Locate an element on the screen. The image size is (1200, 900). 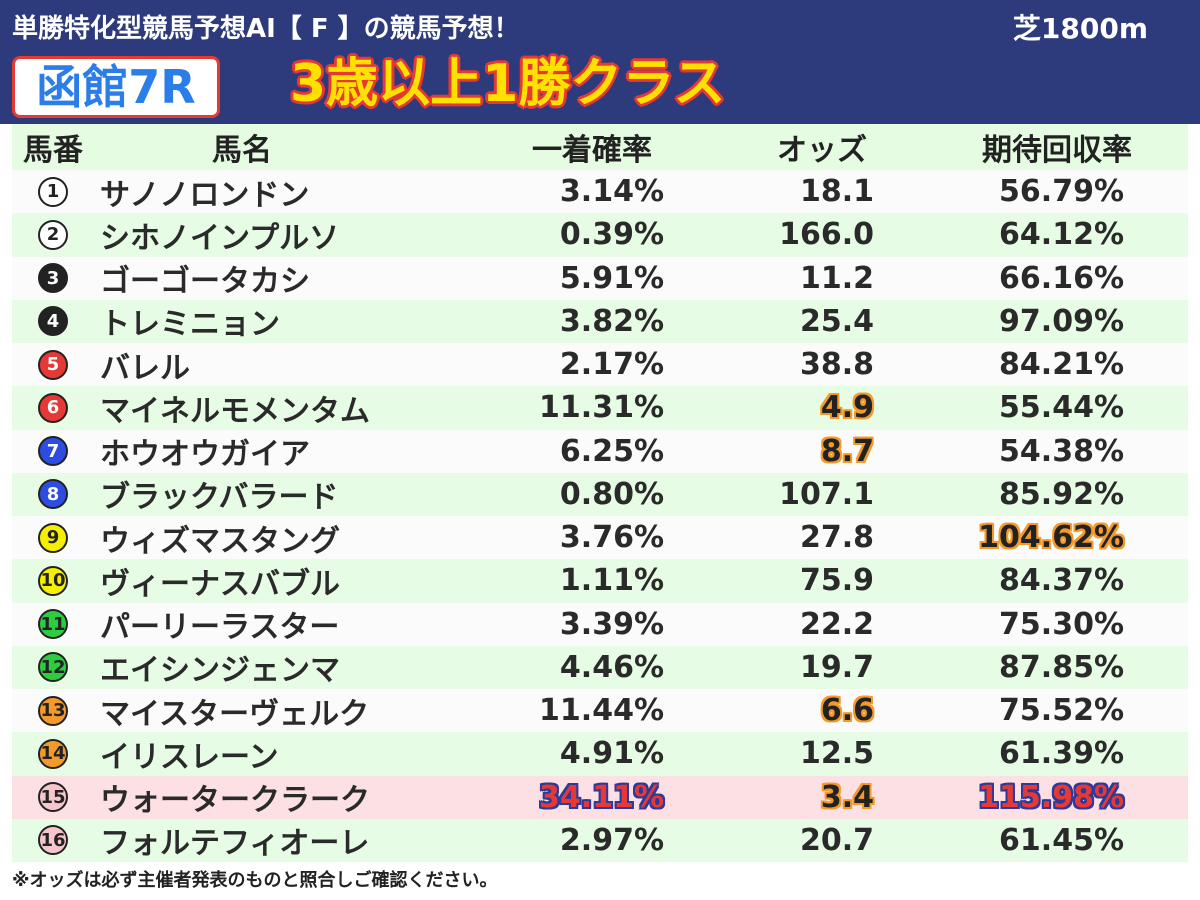
odds: 11.2 is located at coordinates (788, 278).